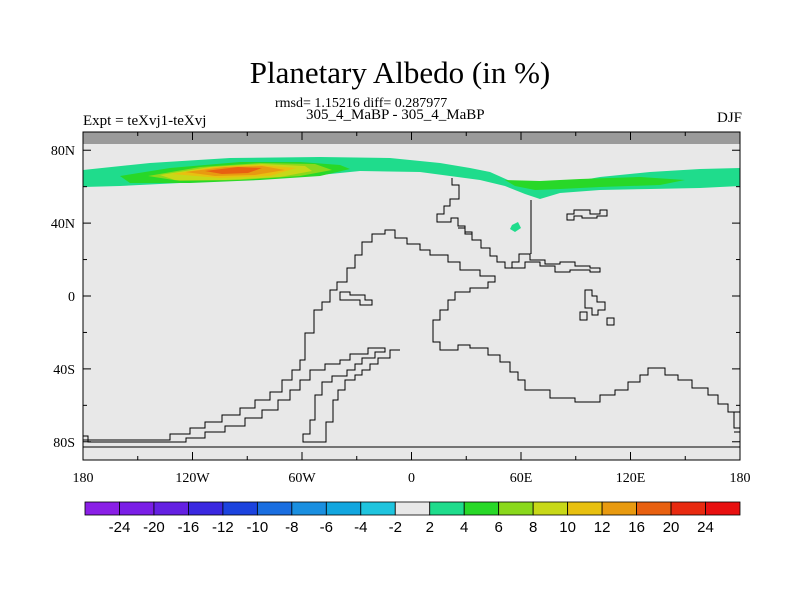 The width and height of the screenshot is (800, 600). What do you see at coordinates (521, 478) in the screenshot?
I see `x-tick-label: 60E` at bounding box center [521, 478].